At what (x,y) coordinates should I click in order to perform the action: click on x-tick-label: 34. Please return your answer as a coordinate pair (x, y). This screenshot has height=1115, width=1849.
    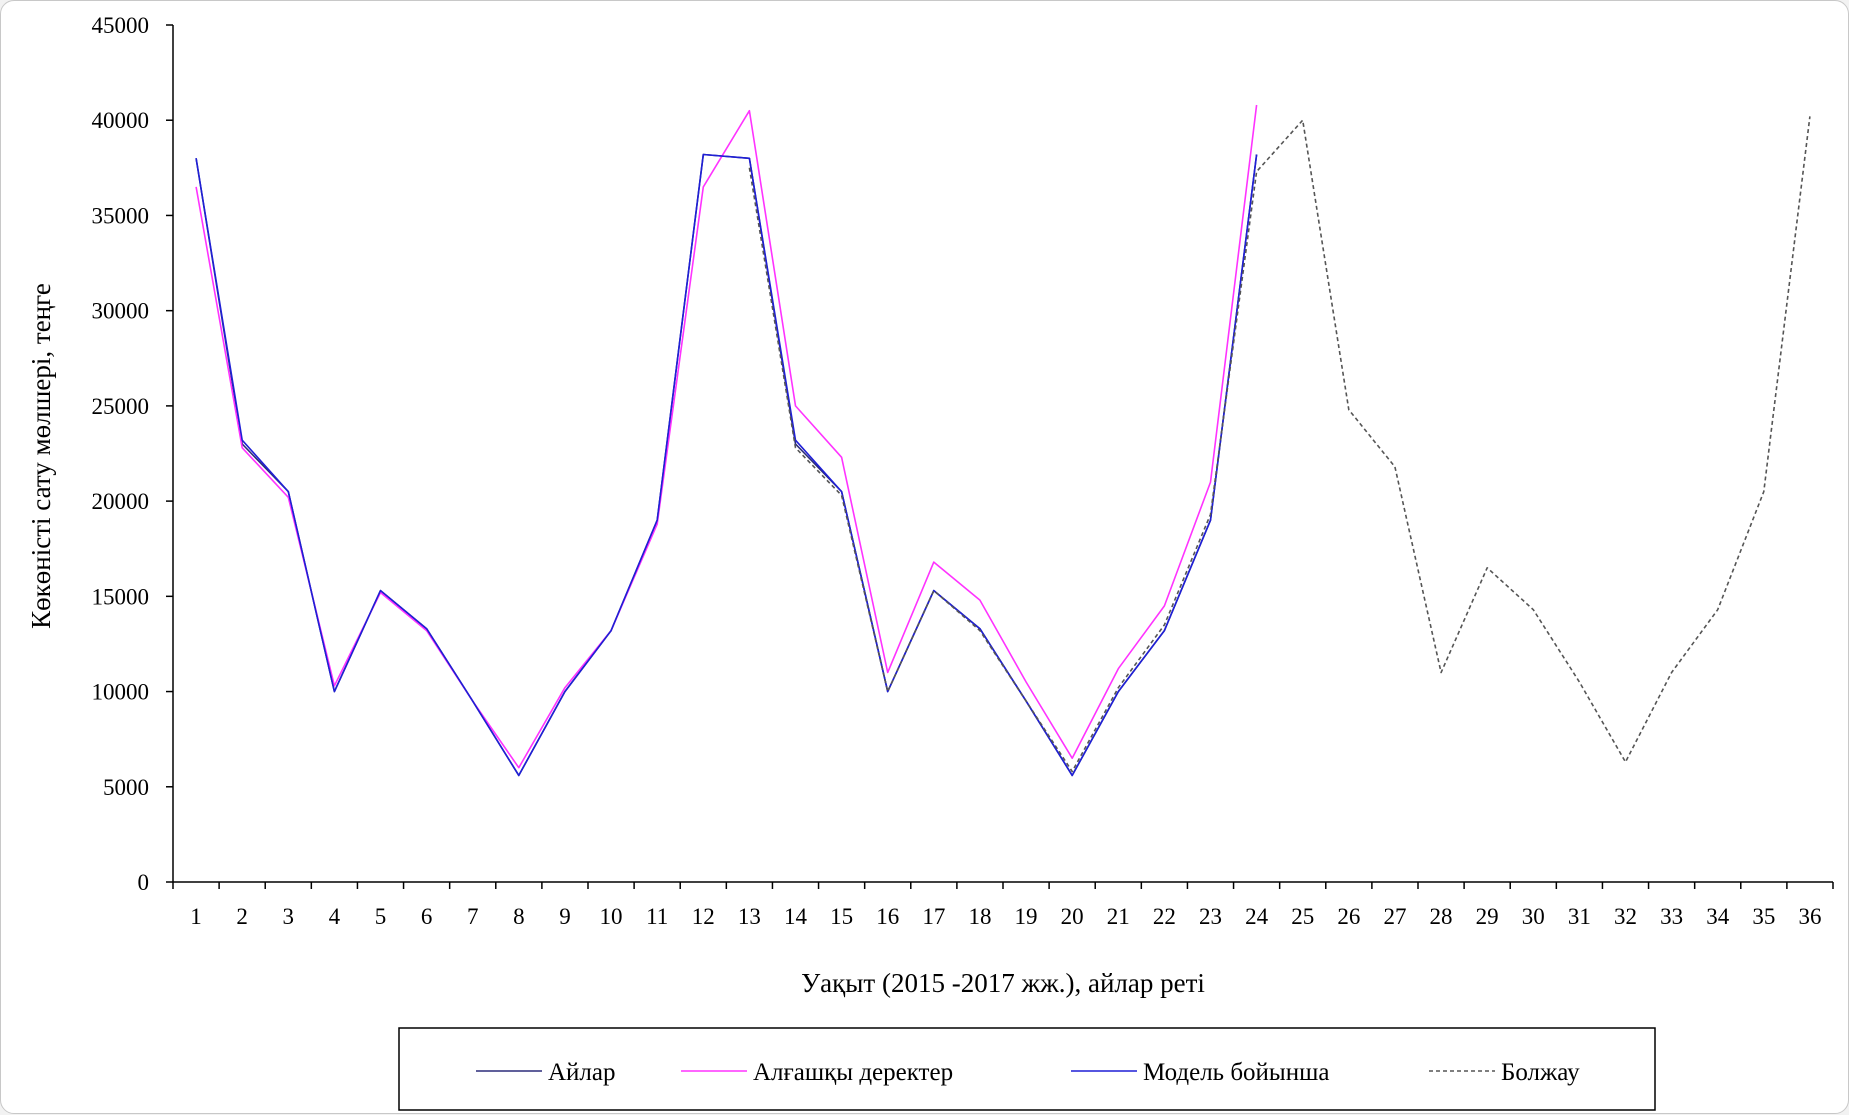
    Looking at the image, I should click on (1718, 916).